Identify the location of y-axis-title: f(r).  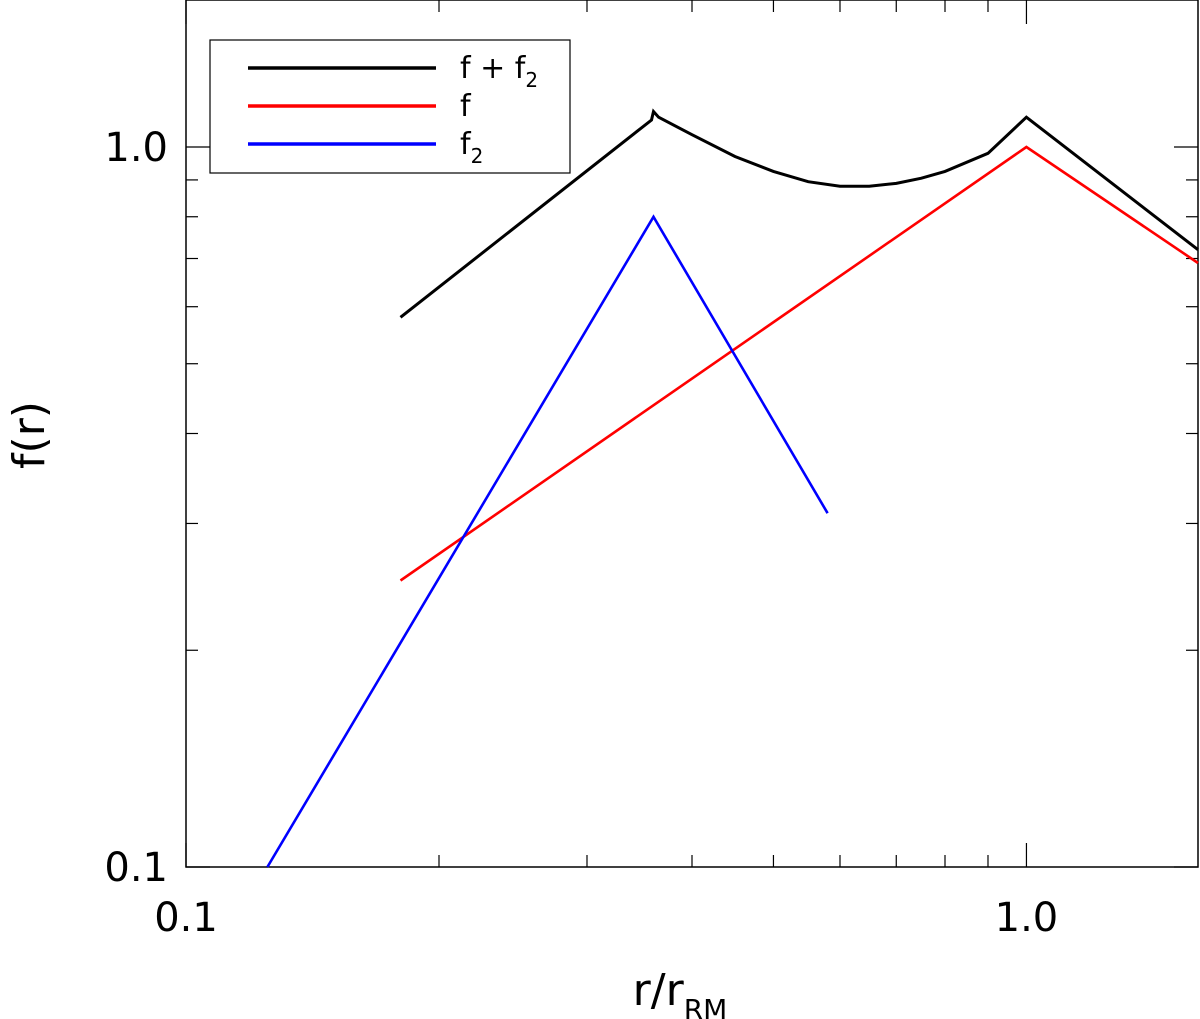
(29, 435).